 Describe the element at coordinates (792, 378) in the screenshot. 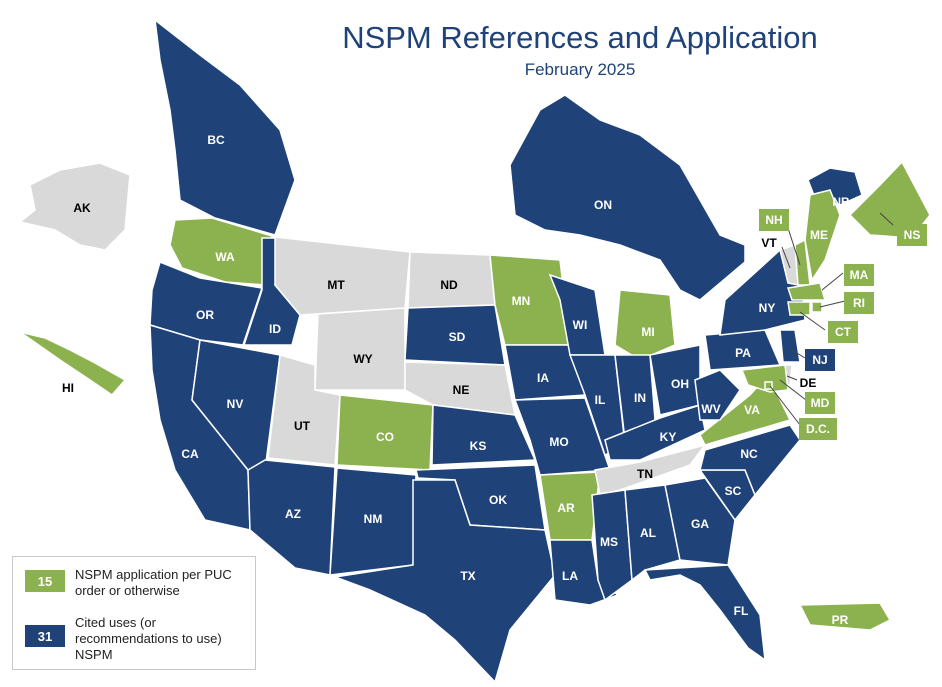

I see `leader-line-de` at that location.